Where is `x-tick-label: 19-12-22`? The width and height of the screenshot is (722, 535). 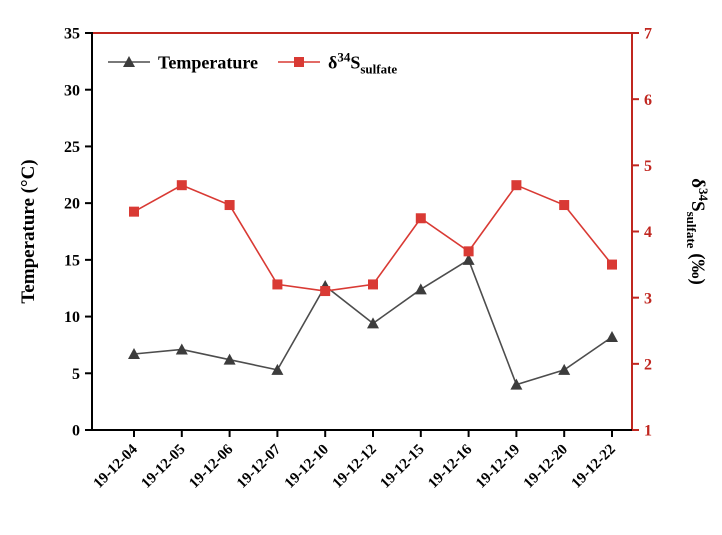 x-tick-label: 19-12-22 is located at coordinates (594, 467).